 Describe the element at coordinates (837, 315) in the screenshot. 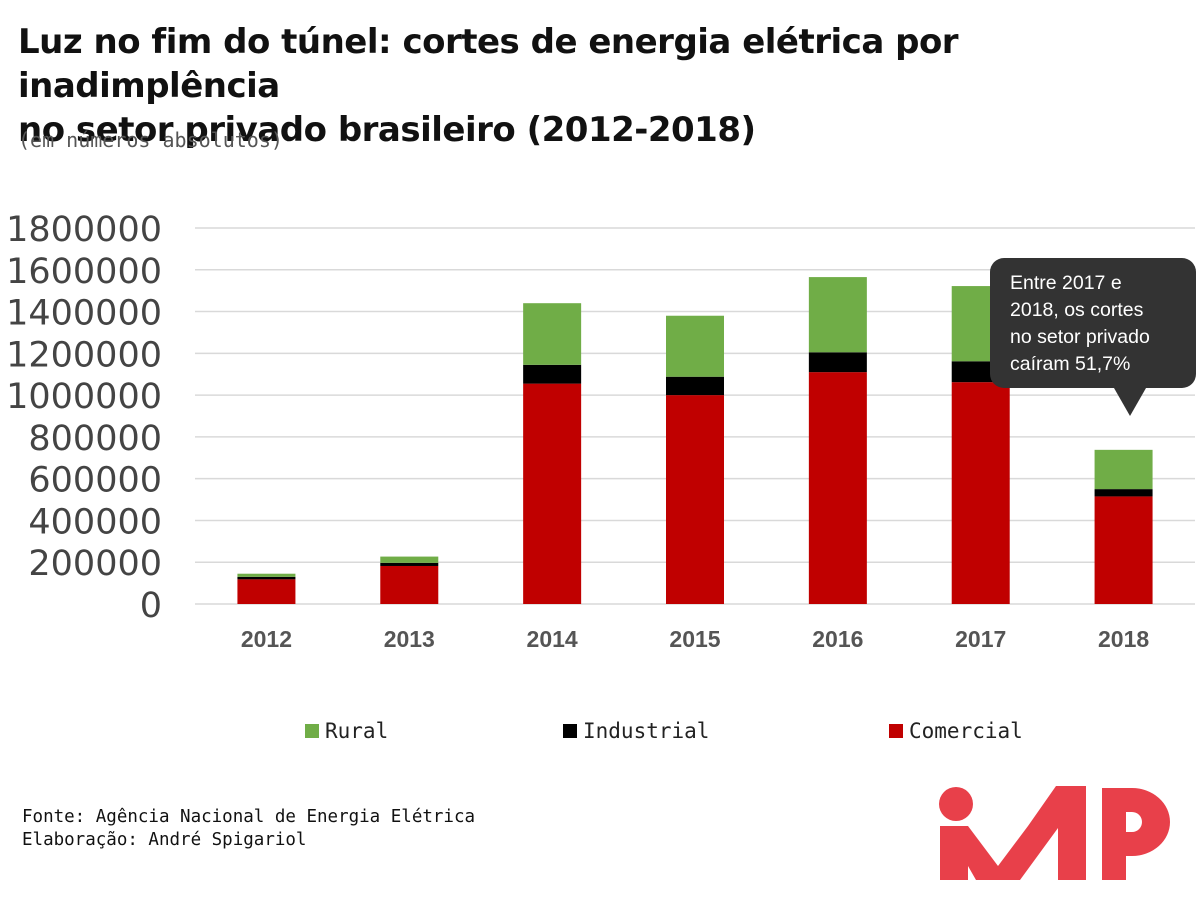

I see `bar-rural-2016` at that location.